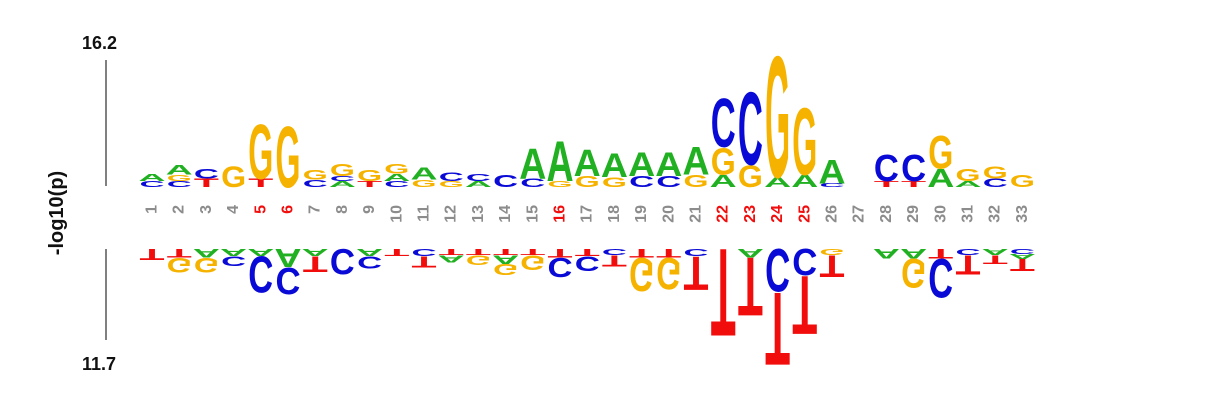 This screenshot has width=1215, height=400. I want to click on logo-letter-C-pos-13: C, so click(478, 177).